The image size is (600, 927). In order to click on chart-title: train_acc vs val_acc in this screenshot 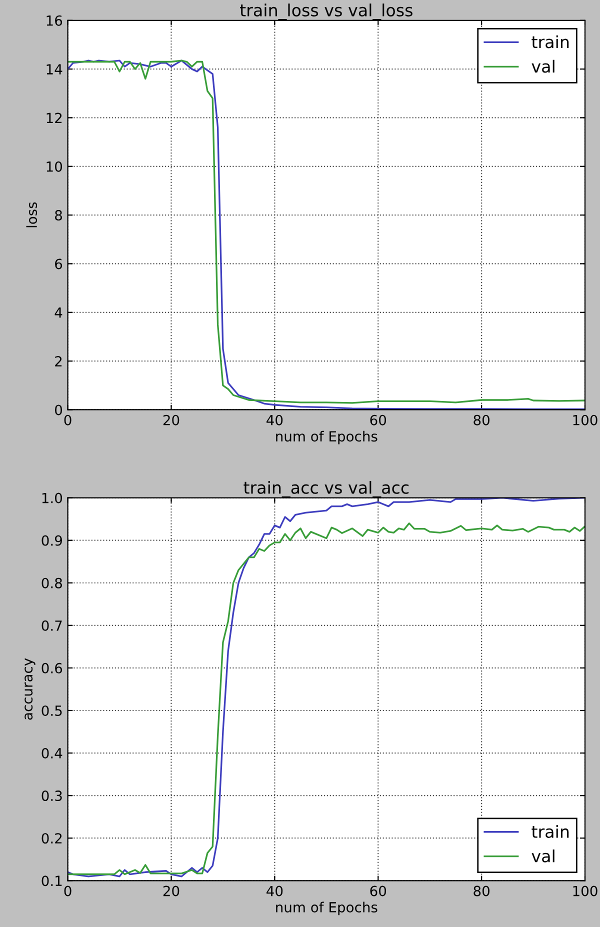, I will do `click(326, 489)`.